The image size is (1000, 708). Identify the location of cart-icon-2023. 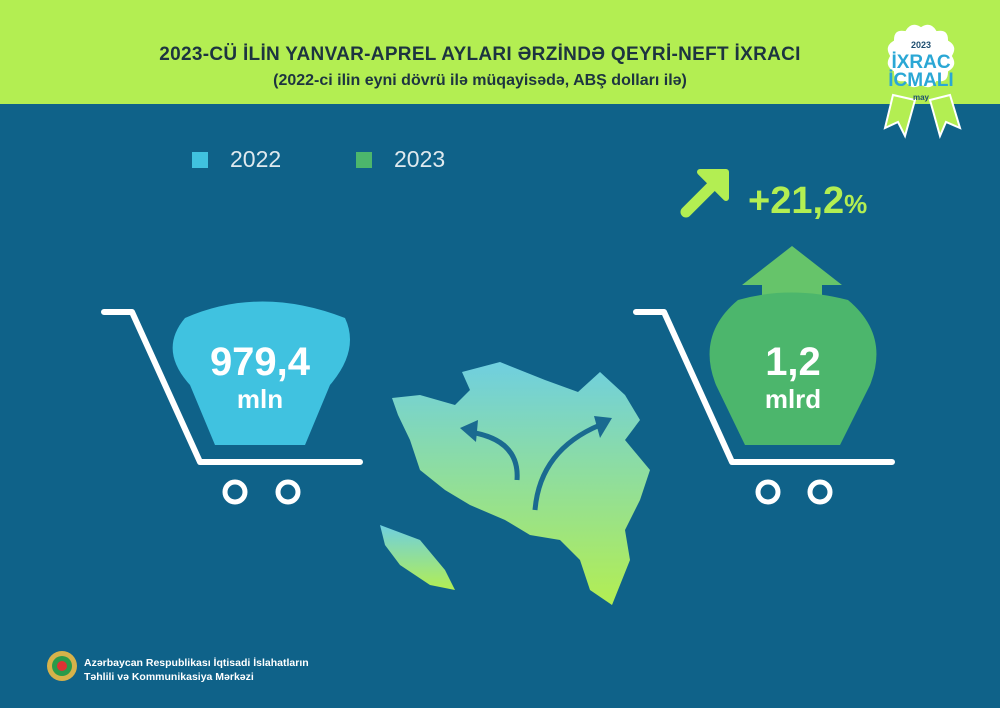
(764, 387).